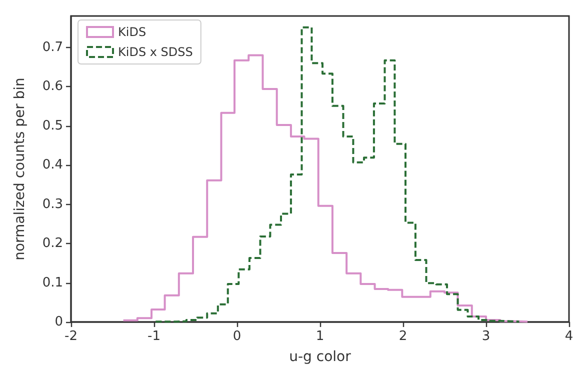 This screenshot has height=384, width=584. Describe the element at coordinates (71, 336) in the screenshot. I see `x-tick-label: -2` at that location.